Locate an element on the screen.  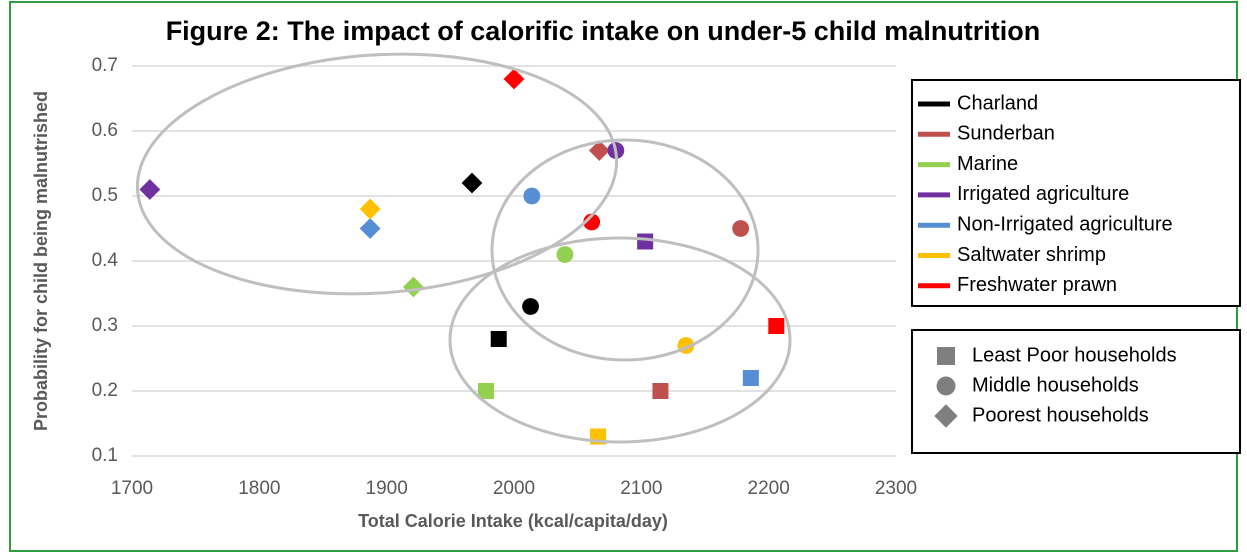
x-tick-label: 1800 is located at coordinates (259, 488).